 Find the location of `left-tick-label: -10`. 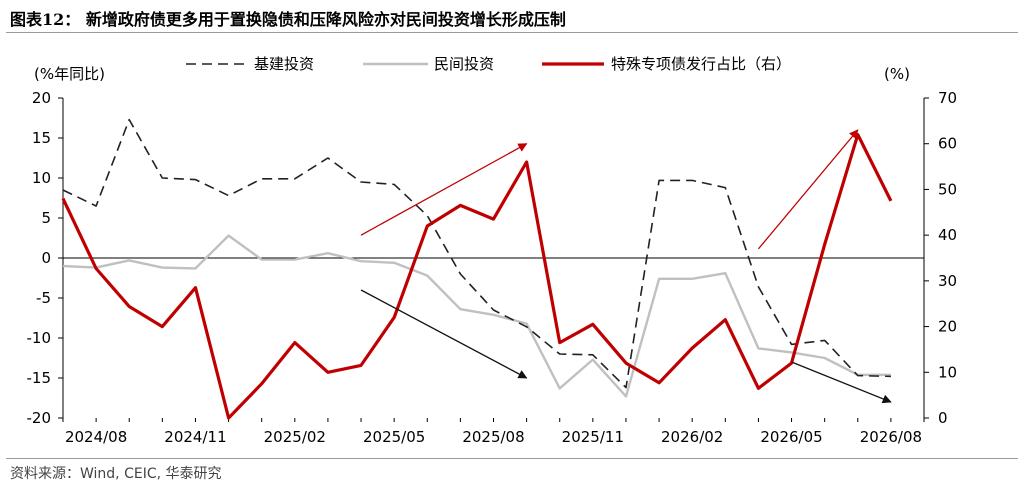

left-tick-label: -10 is located at coordinates (39, 338).